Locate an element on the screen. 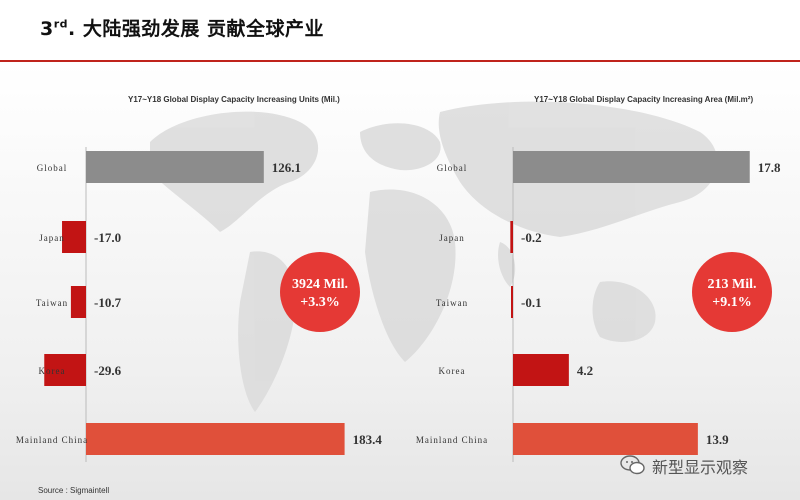 Image resolution: width=800 pixels, height=500 pixels. value-label: -17.0 is located at coordinates (107, 237).